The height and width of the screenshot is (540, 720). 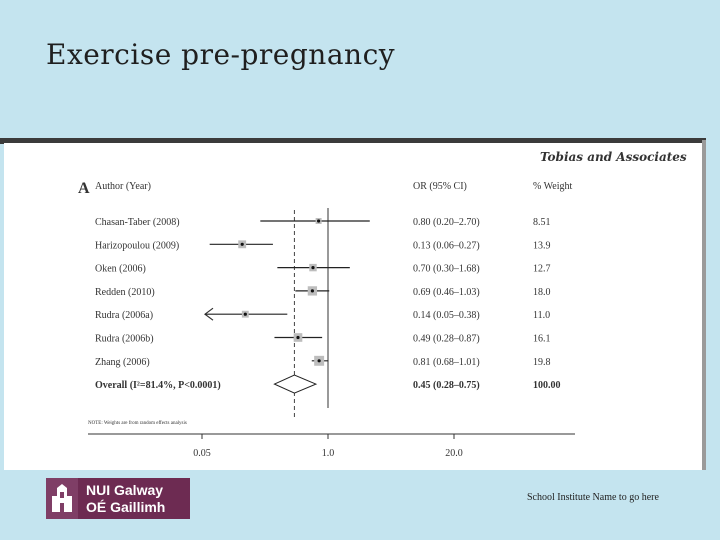 What do you see at coordinates (446, 385) in the screenshot?
I see `overall-or-ci: 0.45 (0.28–0.75)` at bounding box center [446, 385].